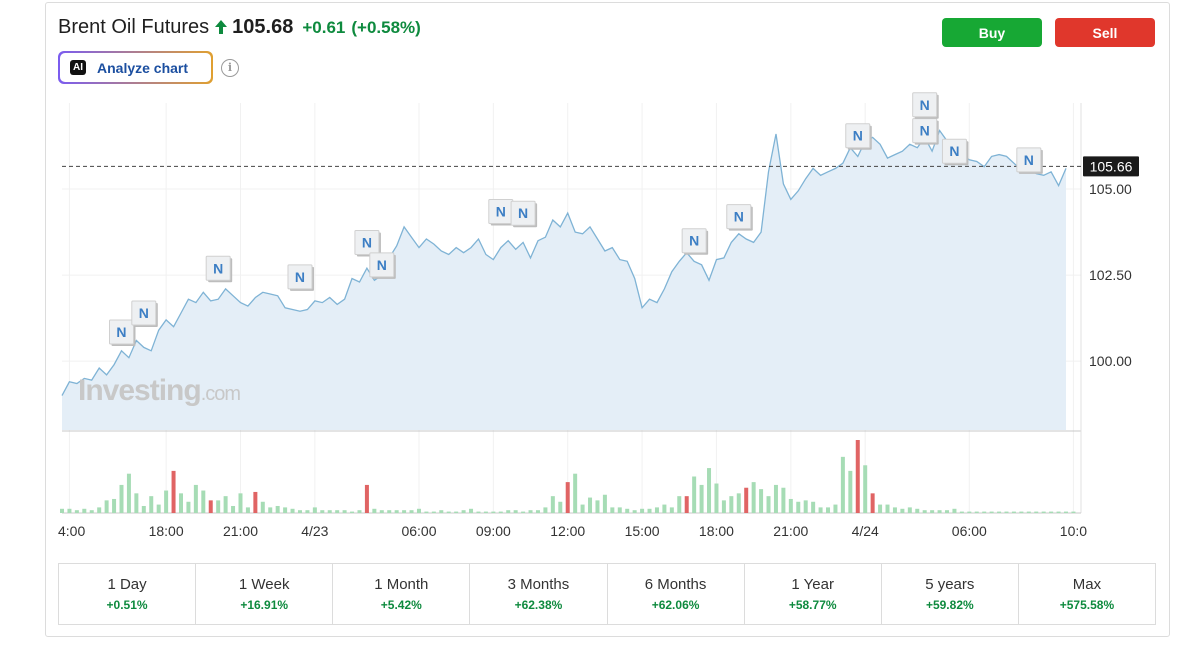 The height and width of the screenshot is (652, 1200). I want to click on period-tab-7: Max +575.58%, so click(1087, 594).